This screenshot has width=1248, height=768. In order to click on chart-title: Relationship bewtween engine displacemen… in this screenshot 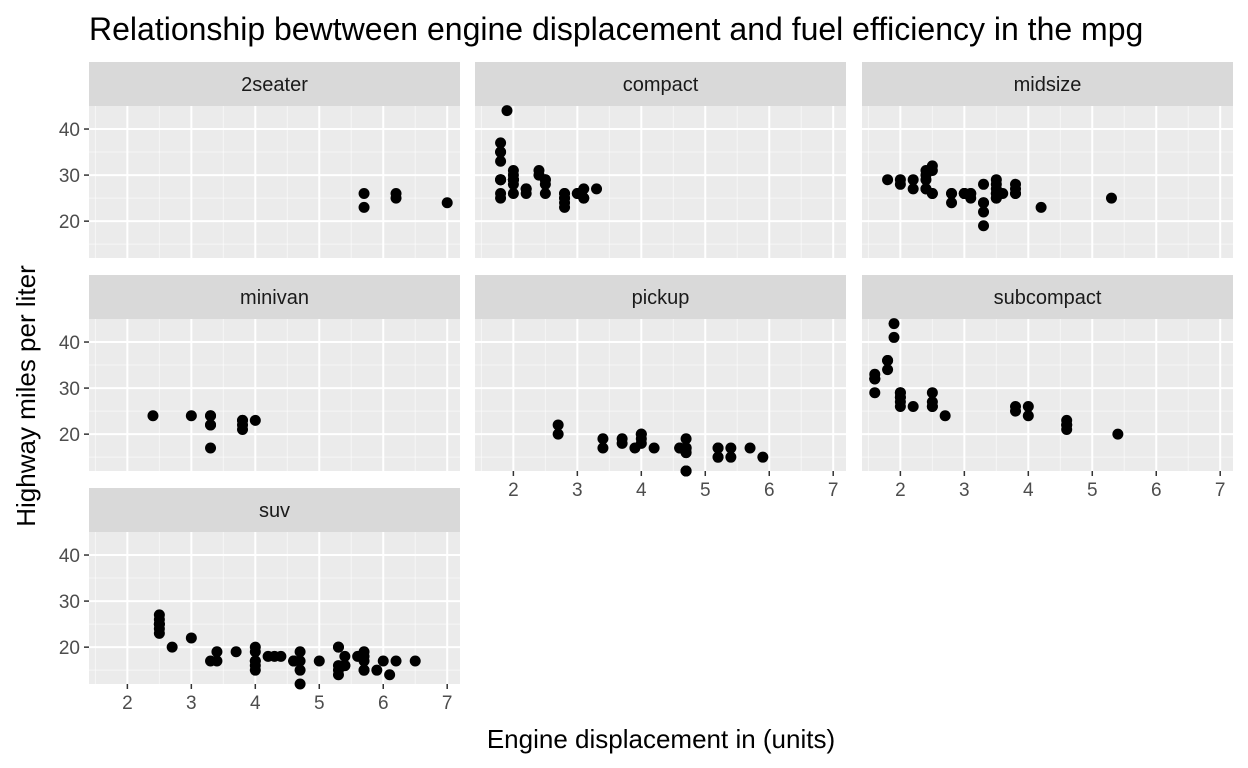, I will do `click(616, 29)`.